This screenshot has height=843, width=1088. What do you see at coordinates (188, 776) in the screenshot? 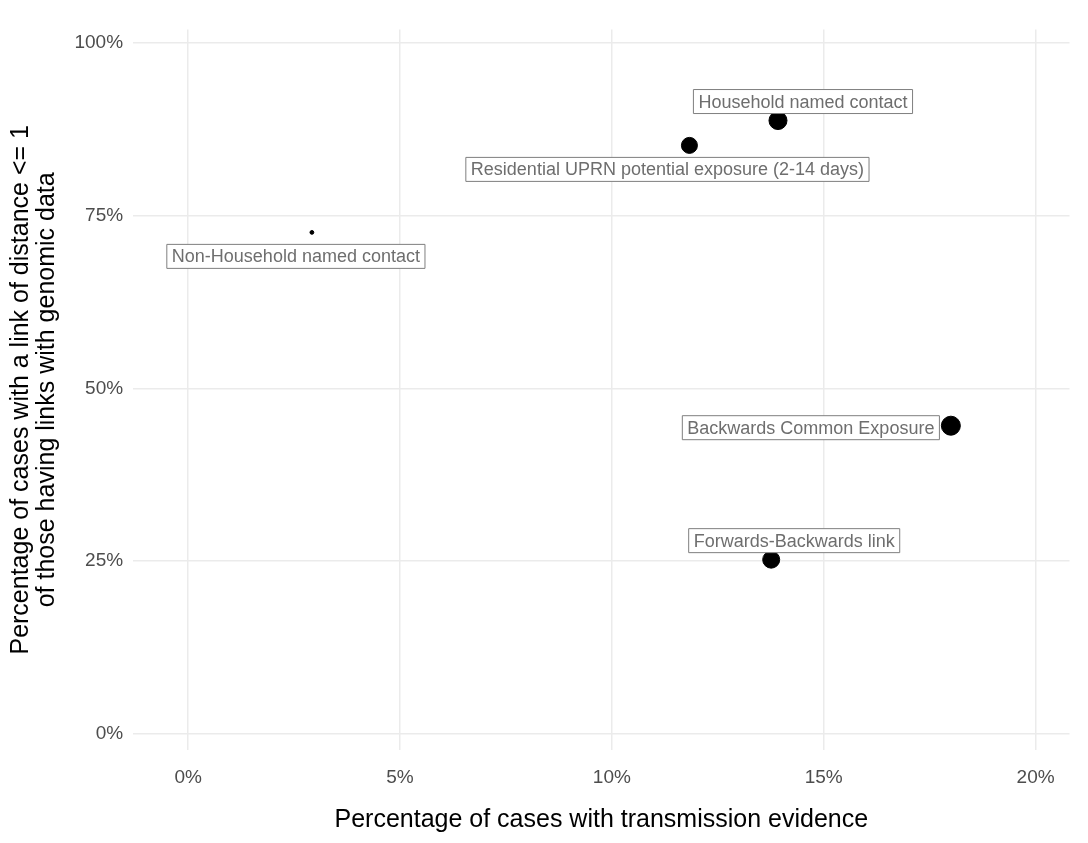
I see `x-tick-label: 0%` at bounding box center [188, 776].